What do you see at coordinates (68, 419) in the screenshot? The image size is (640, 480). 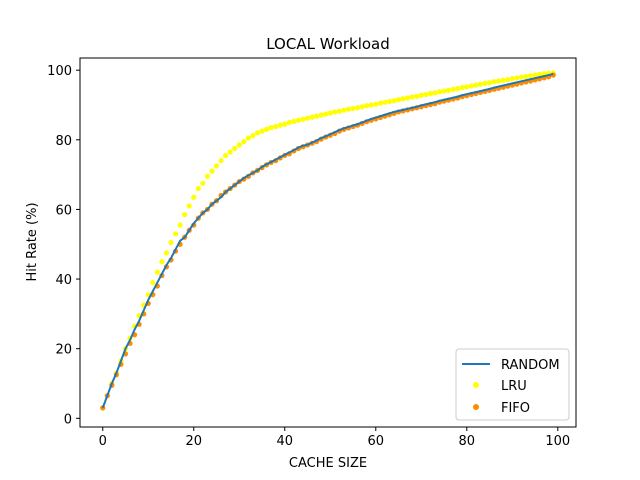 I see `y-tick-label: 0` at bounding box center [68, 419].